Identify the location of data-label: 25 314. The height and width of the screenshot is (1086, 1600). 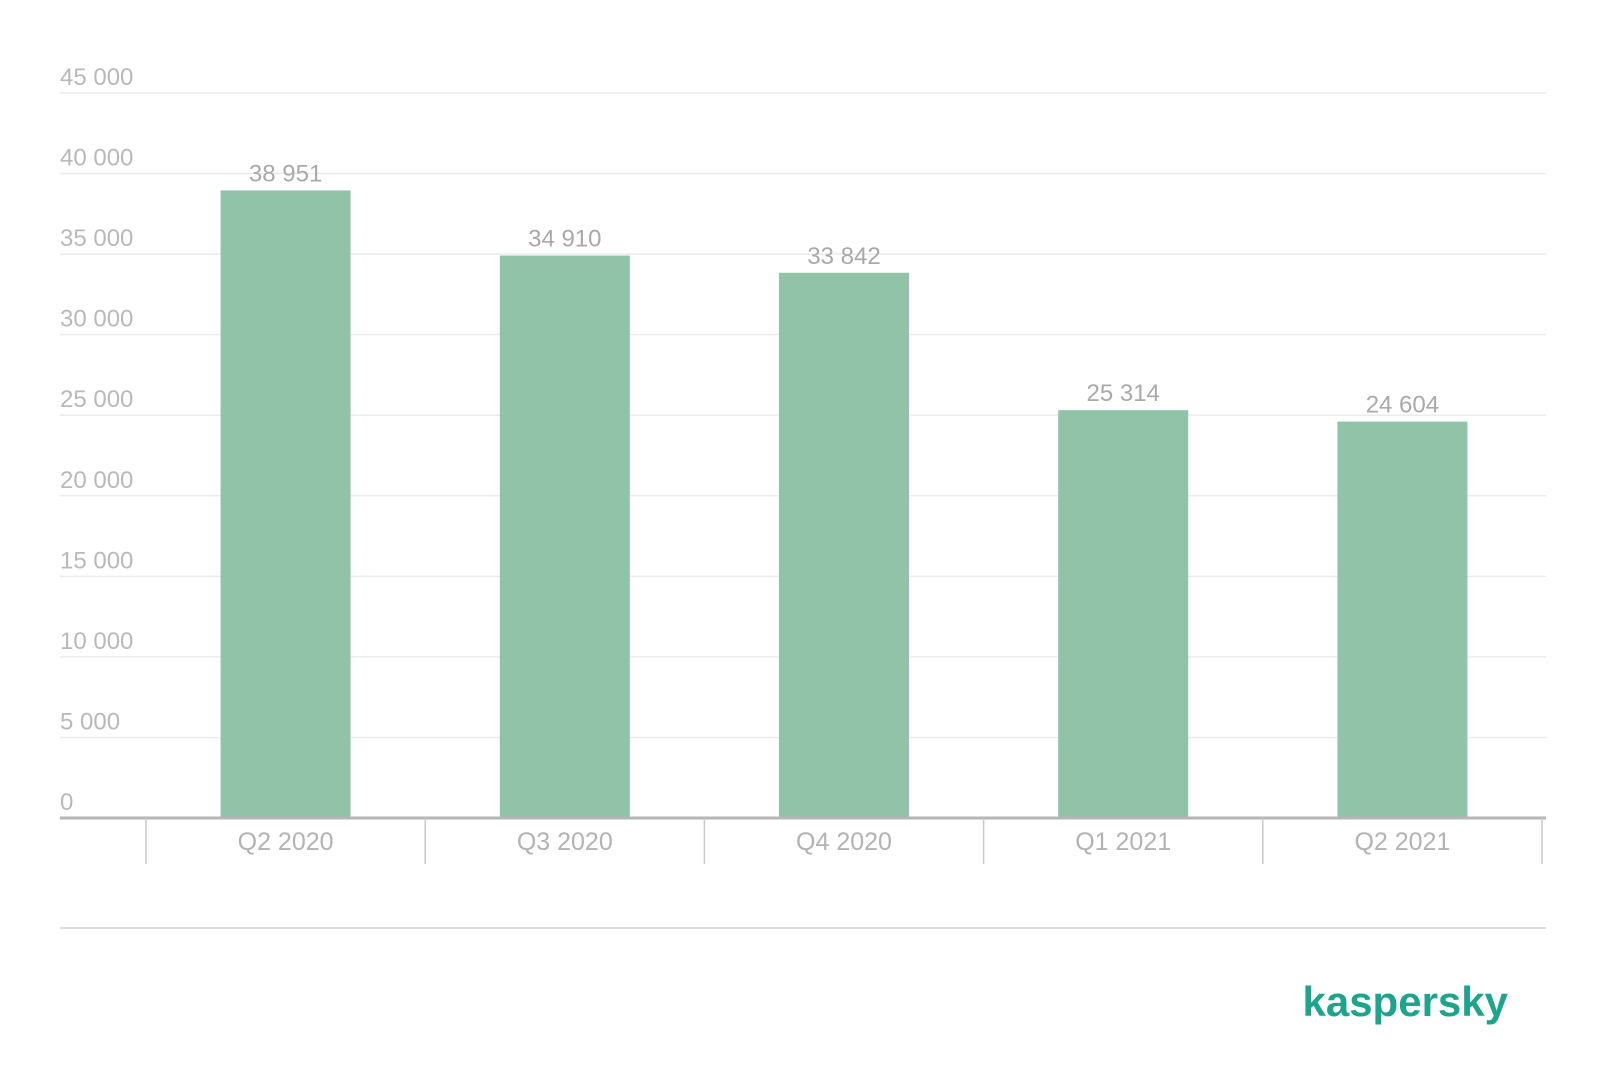
(1122, 393).